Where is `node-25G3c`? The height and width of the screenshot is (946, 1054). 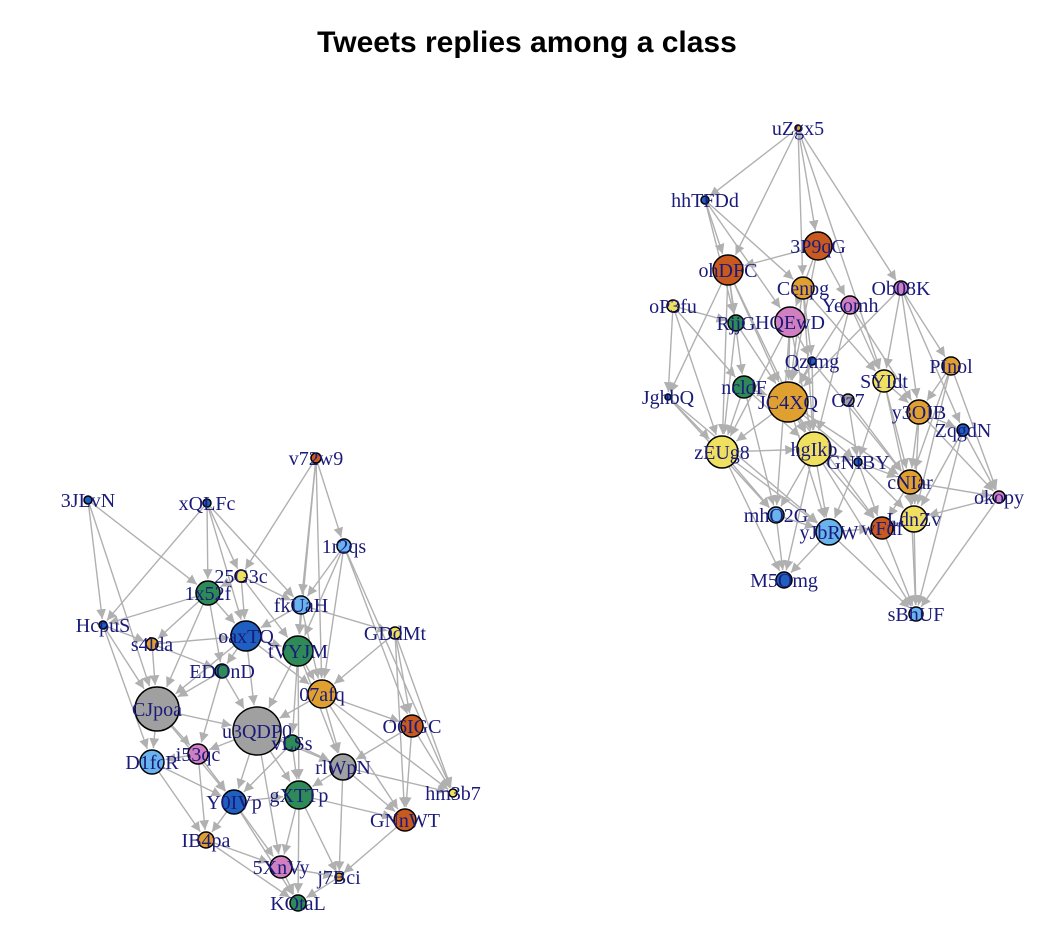
node-25G3c is located at coordinates (241, 576).